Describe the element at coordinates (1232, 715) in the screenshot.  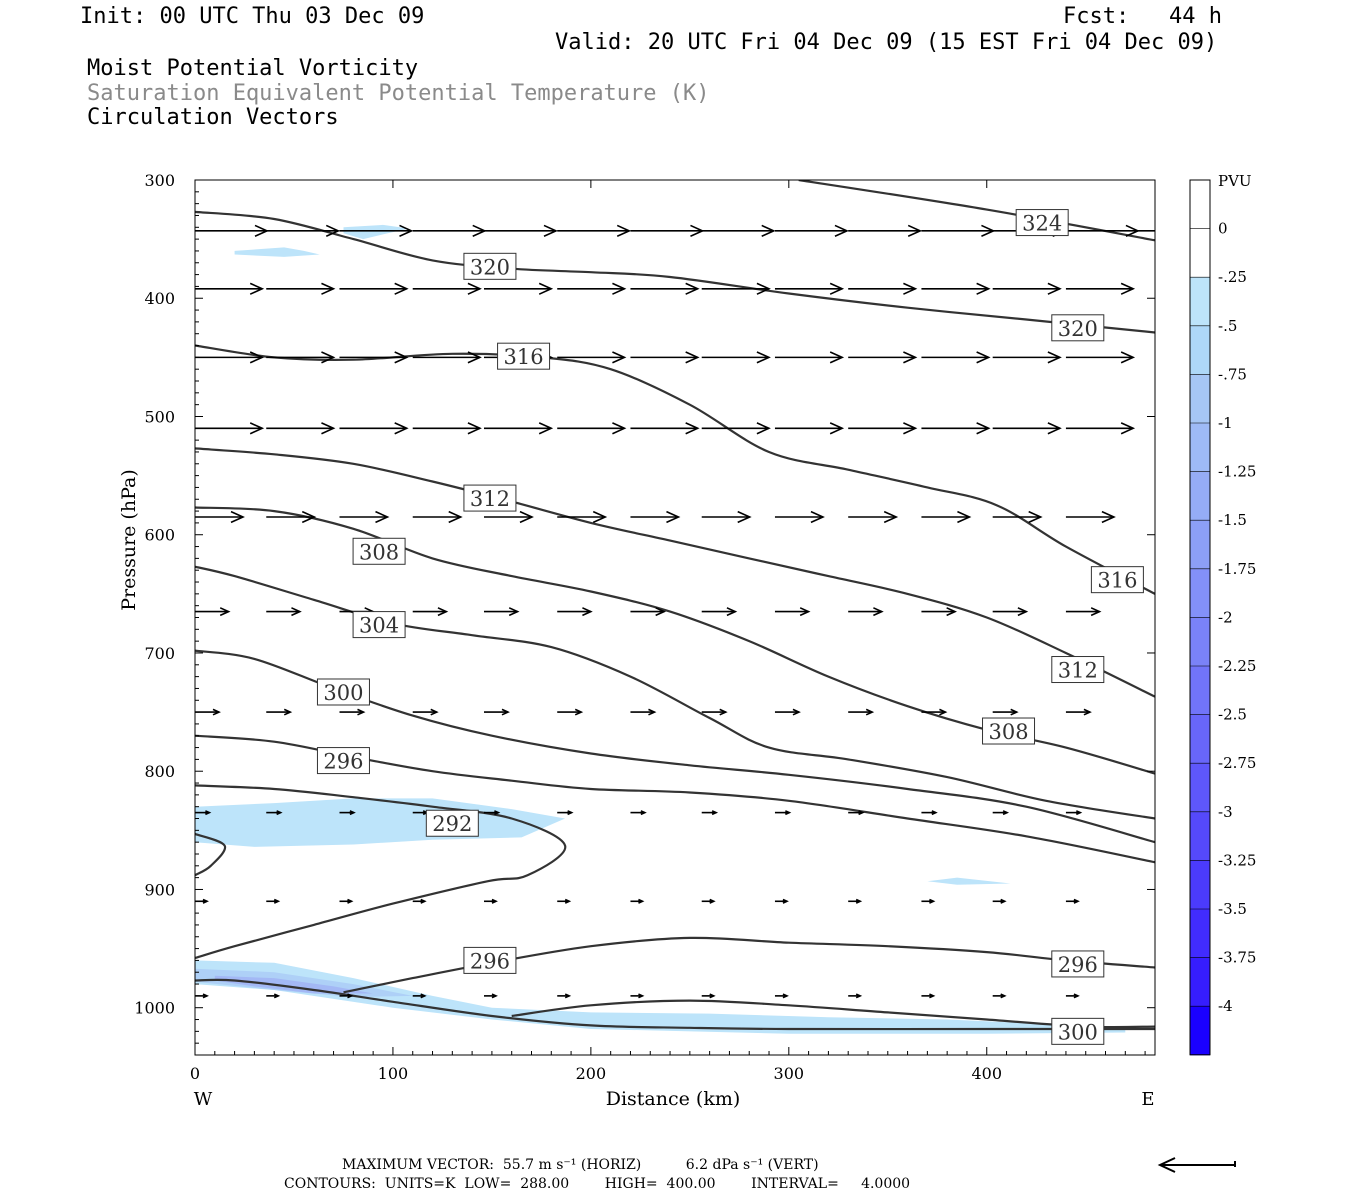
I see `colorbar-label: -2.5` at that location.